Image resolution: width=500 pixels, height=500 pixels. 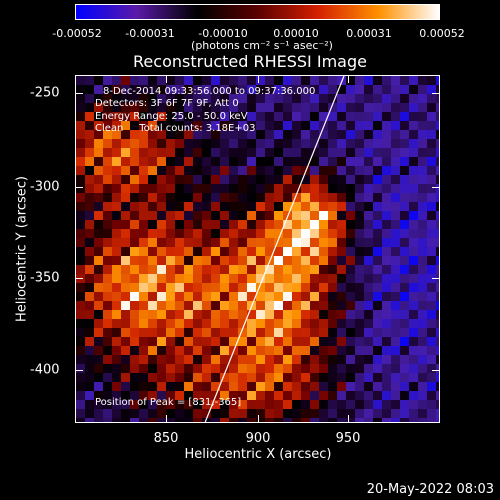 What do you see at coordinates (296, 33) in the screenshot?
I see `colorbar-tick: 0.00010` at bounding box center [296, 33].